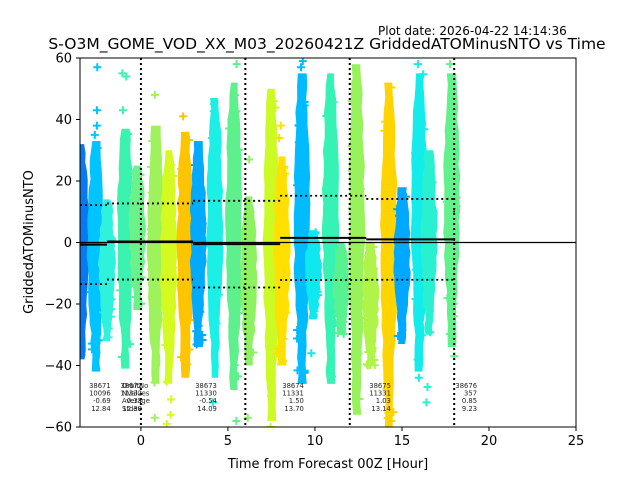 Image resolution: width=640 pixels, height=480 pixels. I want to click on y-tick-label: 40, so click(63, 120).